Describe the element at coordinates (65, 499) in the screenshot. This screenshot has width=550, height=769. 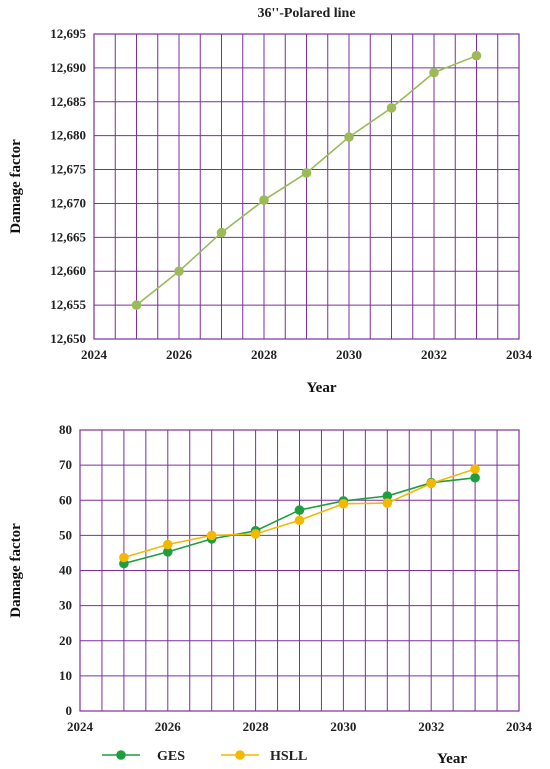
I see `y-tick-label: 60` at that location.